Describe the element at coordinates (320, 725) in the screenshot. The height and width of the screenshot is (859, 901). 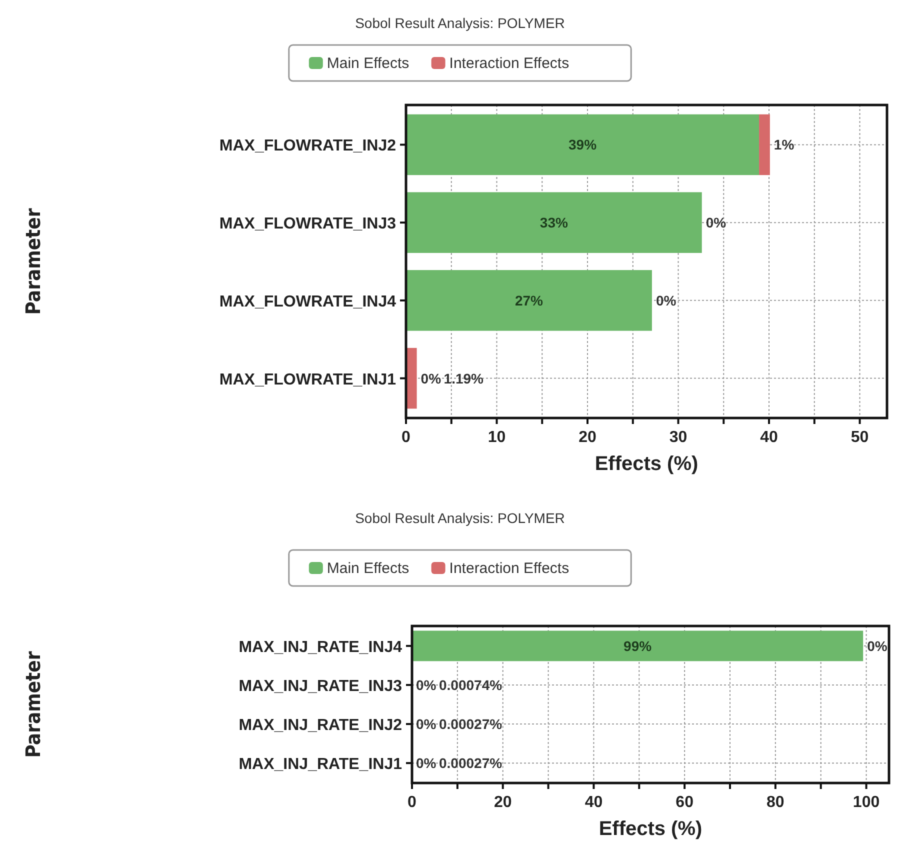
I see `y-tick-label: MAX_INJ_RATE_INJ2` at that location.